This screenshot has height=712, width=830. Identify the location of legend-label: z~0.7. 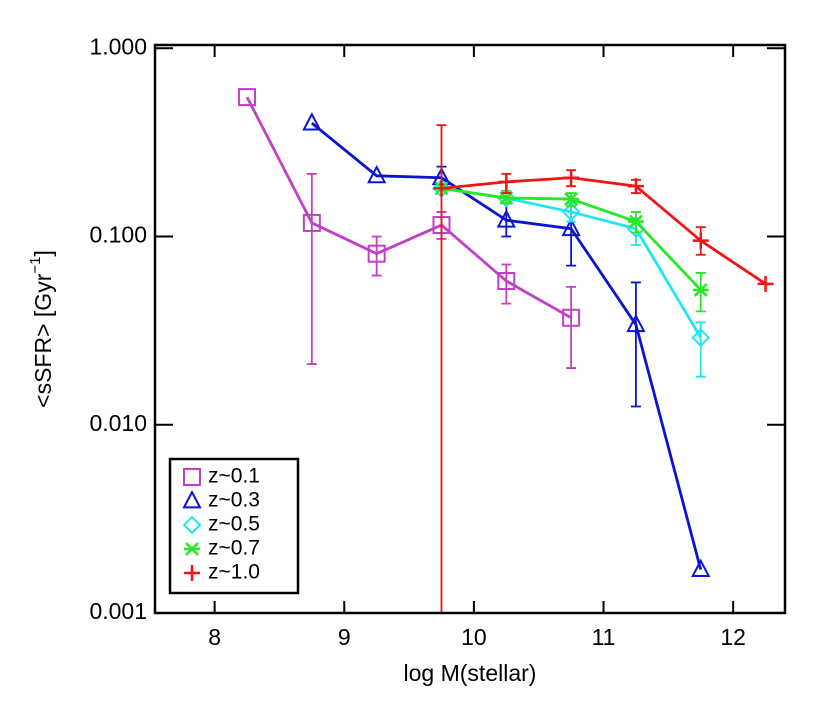
(234, 548).